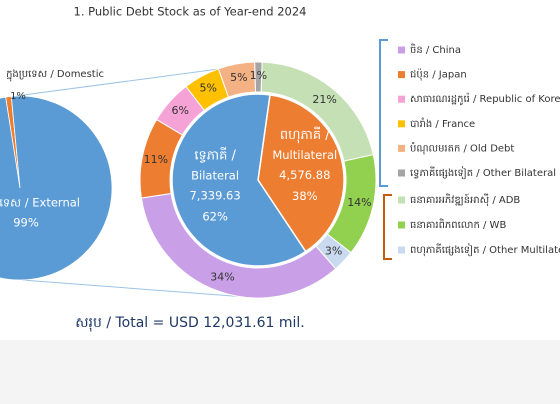  What do you see at coordinates (55, 75) in the screenshot?
I see `category-label: ក្នុងប្រទេស / Domestic` at bounding box center [55, 75].